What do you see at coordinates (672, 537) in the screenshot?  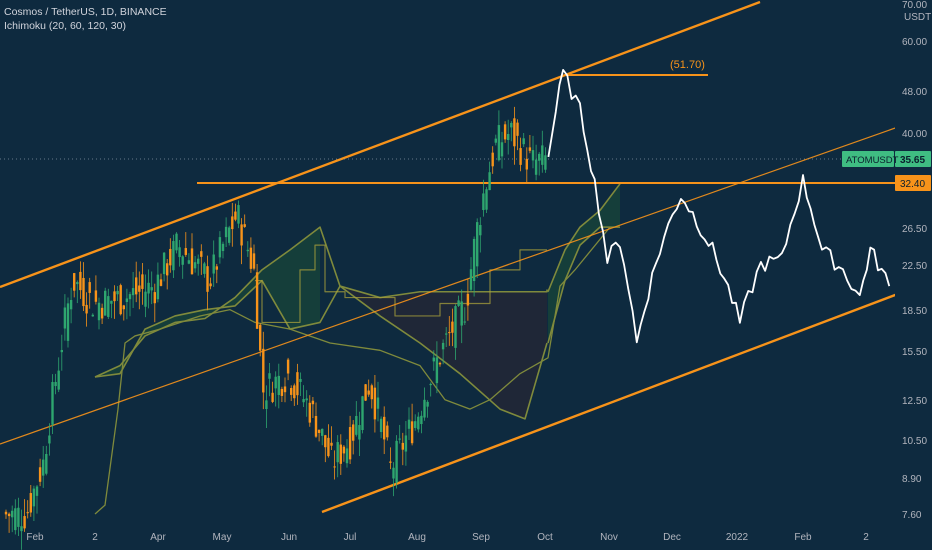 I see `time-tick-label: Dec` at bounding box center [672, 537].